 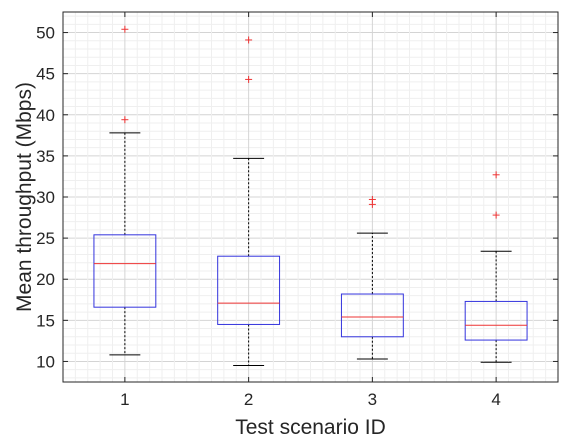 I want to click on y-tick-label: 25, so click(x=45, y=238).